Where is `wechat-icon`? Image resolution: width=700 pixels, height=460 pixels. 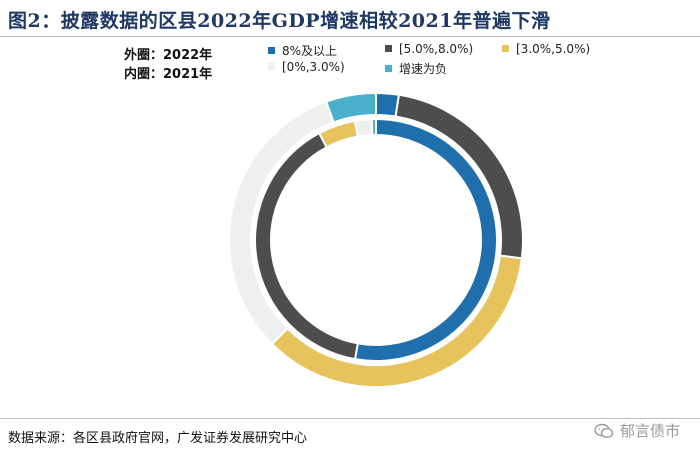 wechat-icon is located at coordinates (604, 430).